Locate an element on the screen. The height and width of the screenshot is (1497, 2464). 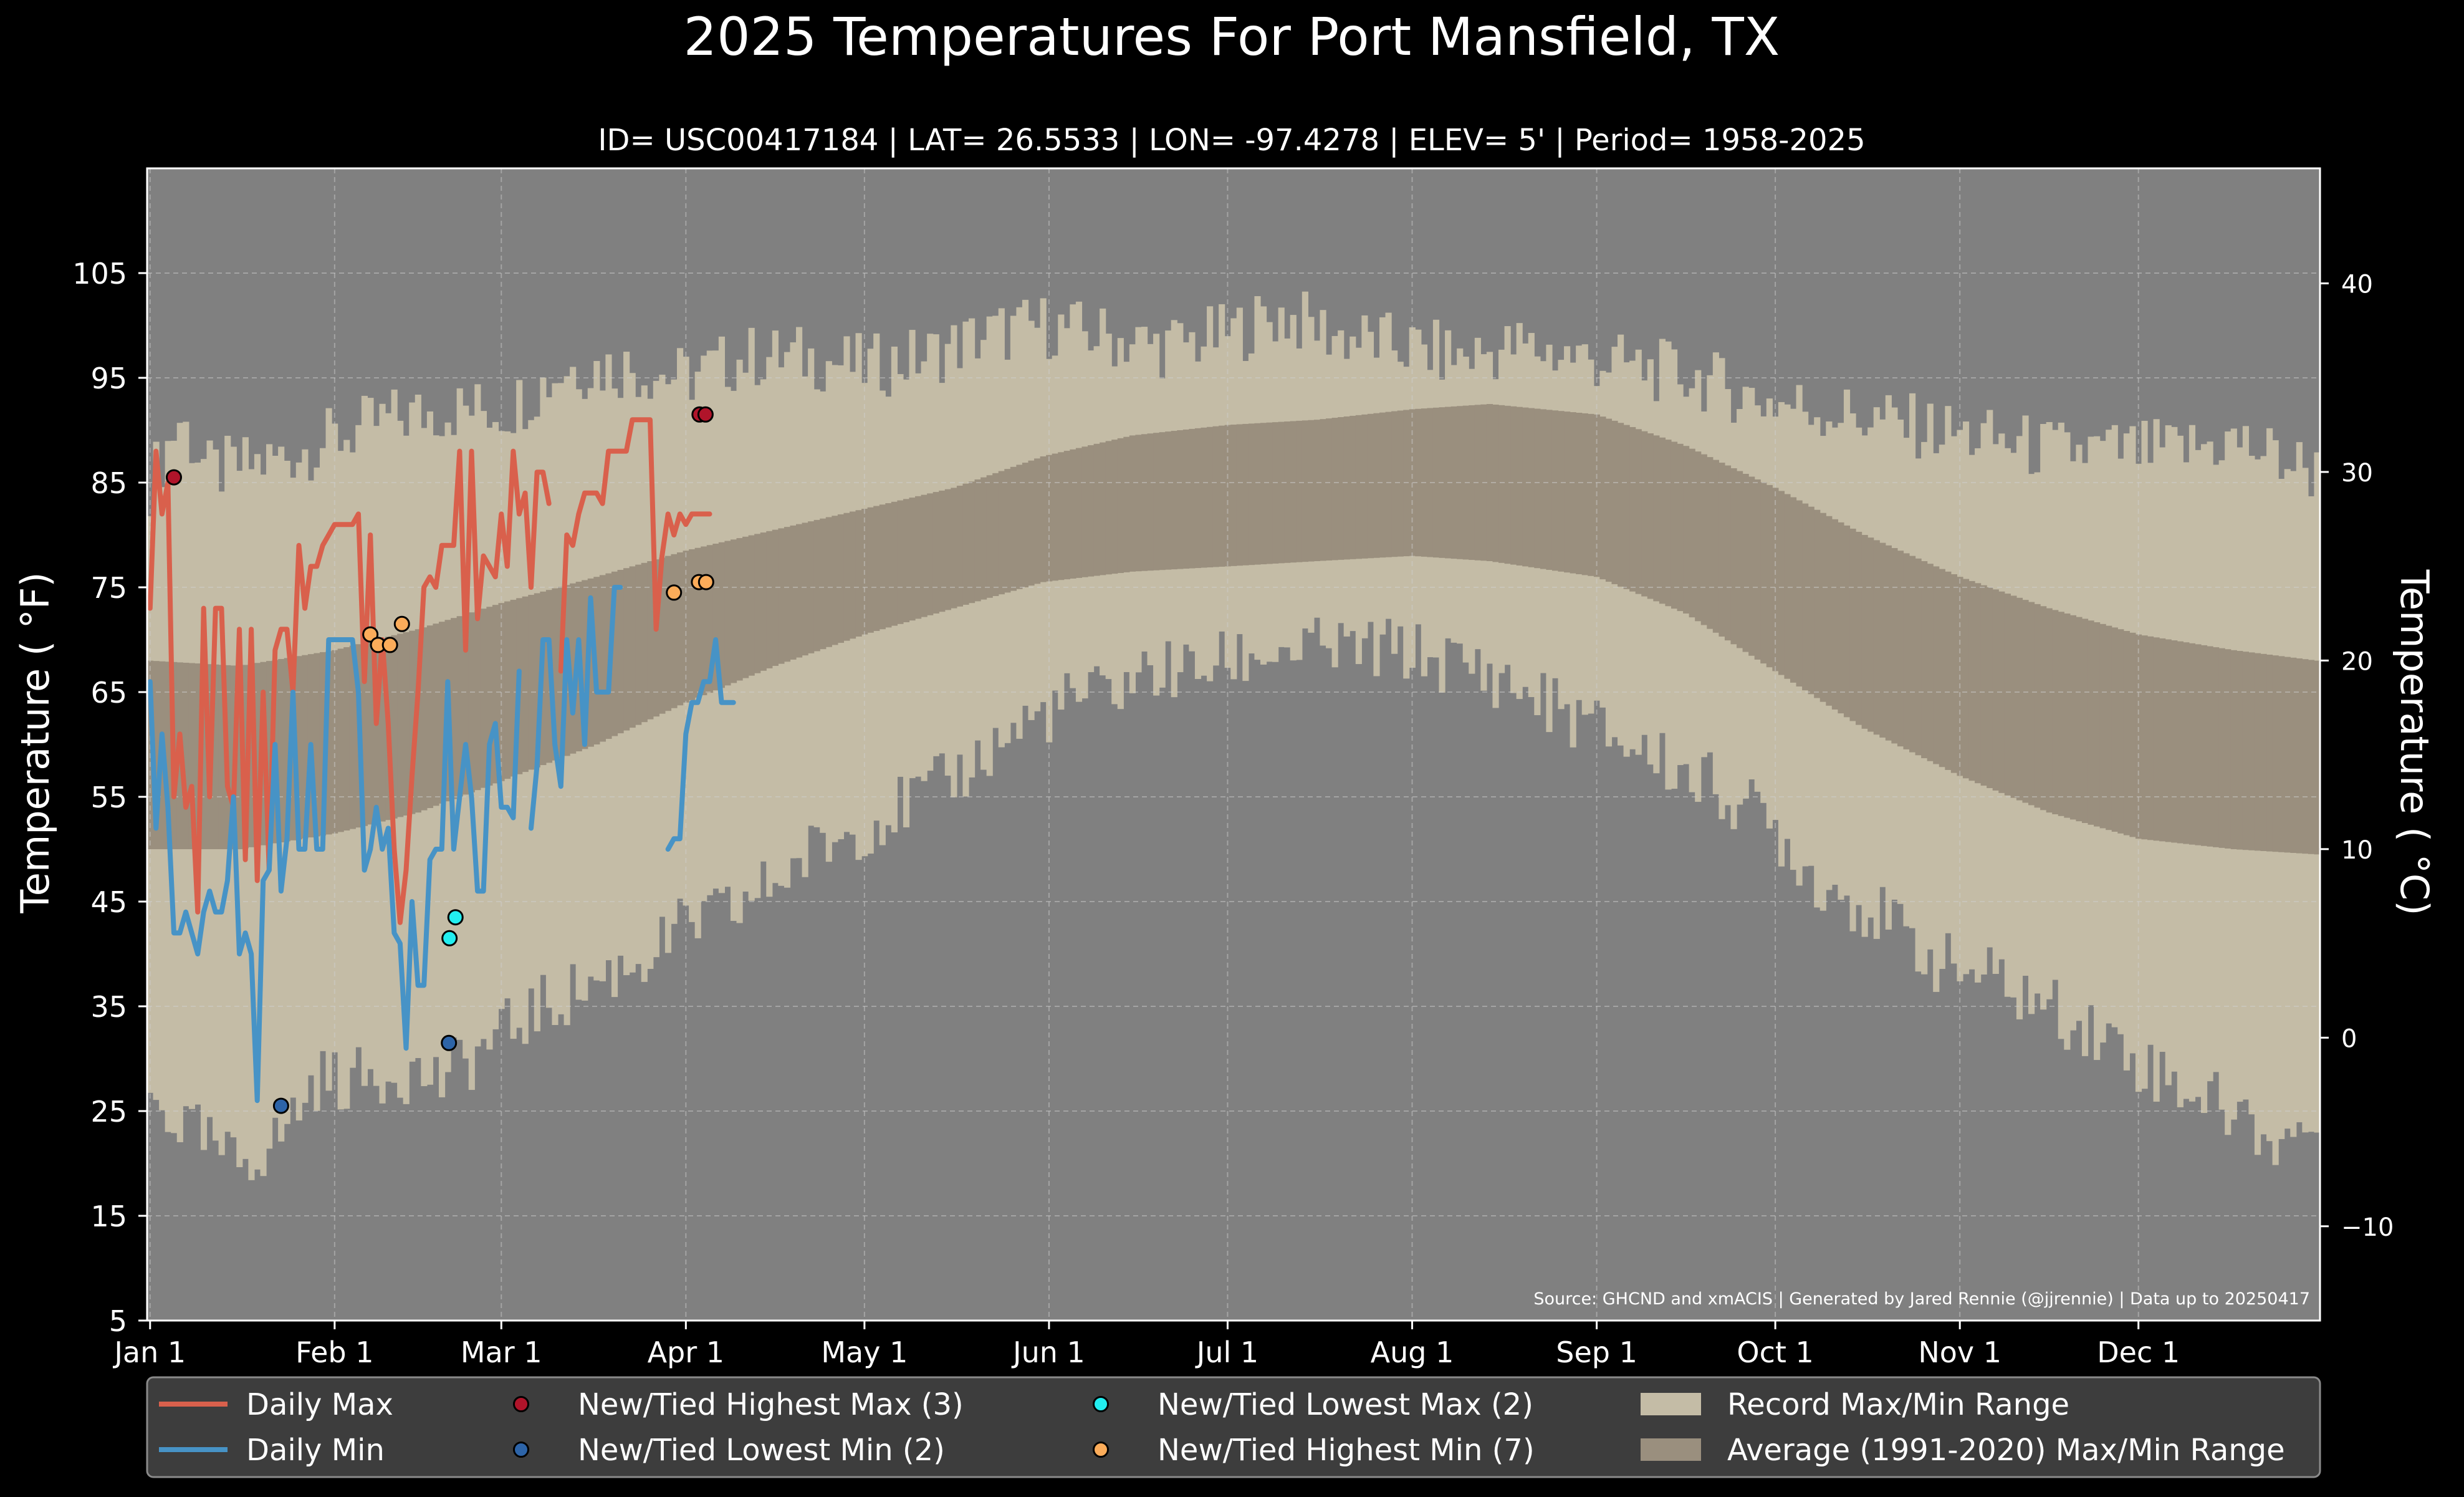
x-tick-label: Sep 1 is located at coordinates (1596, 1352).